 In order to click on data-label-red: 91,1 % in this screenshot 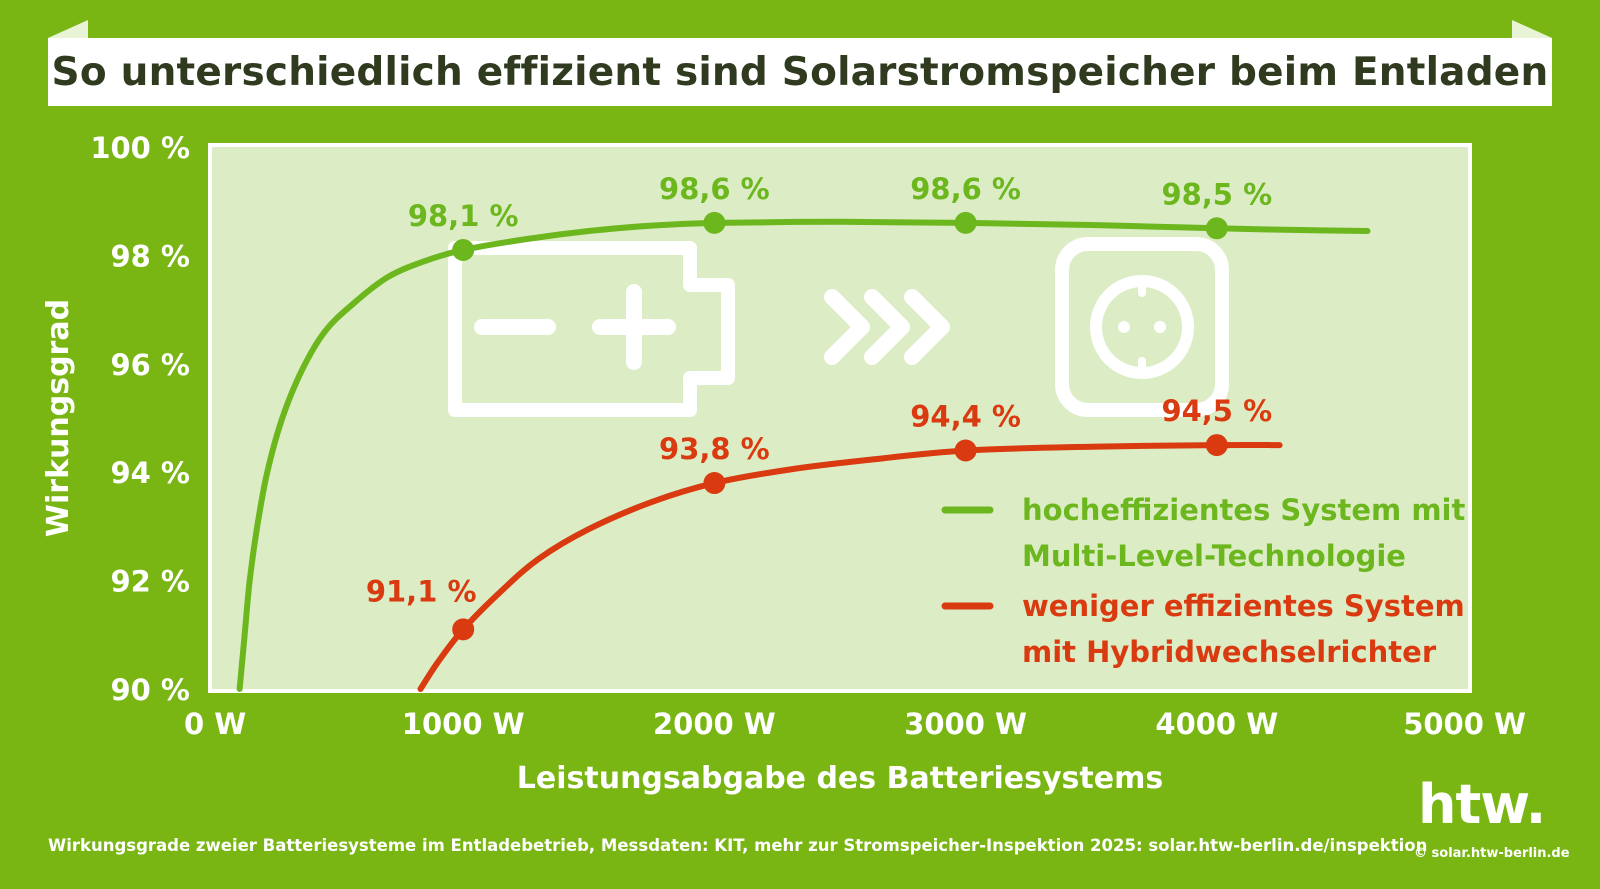, I will do `click(421, 591)`.